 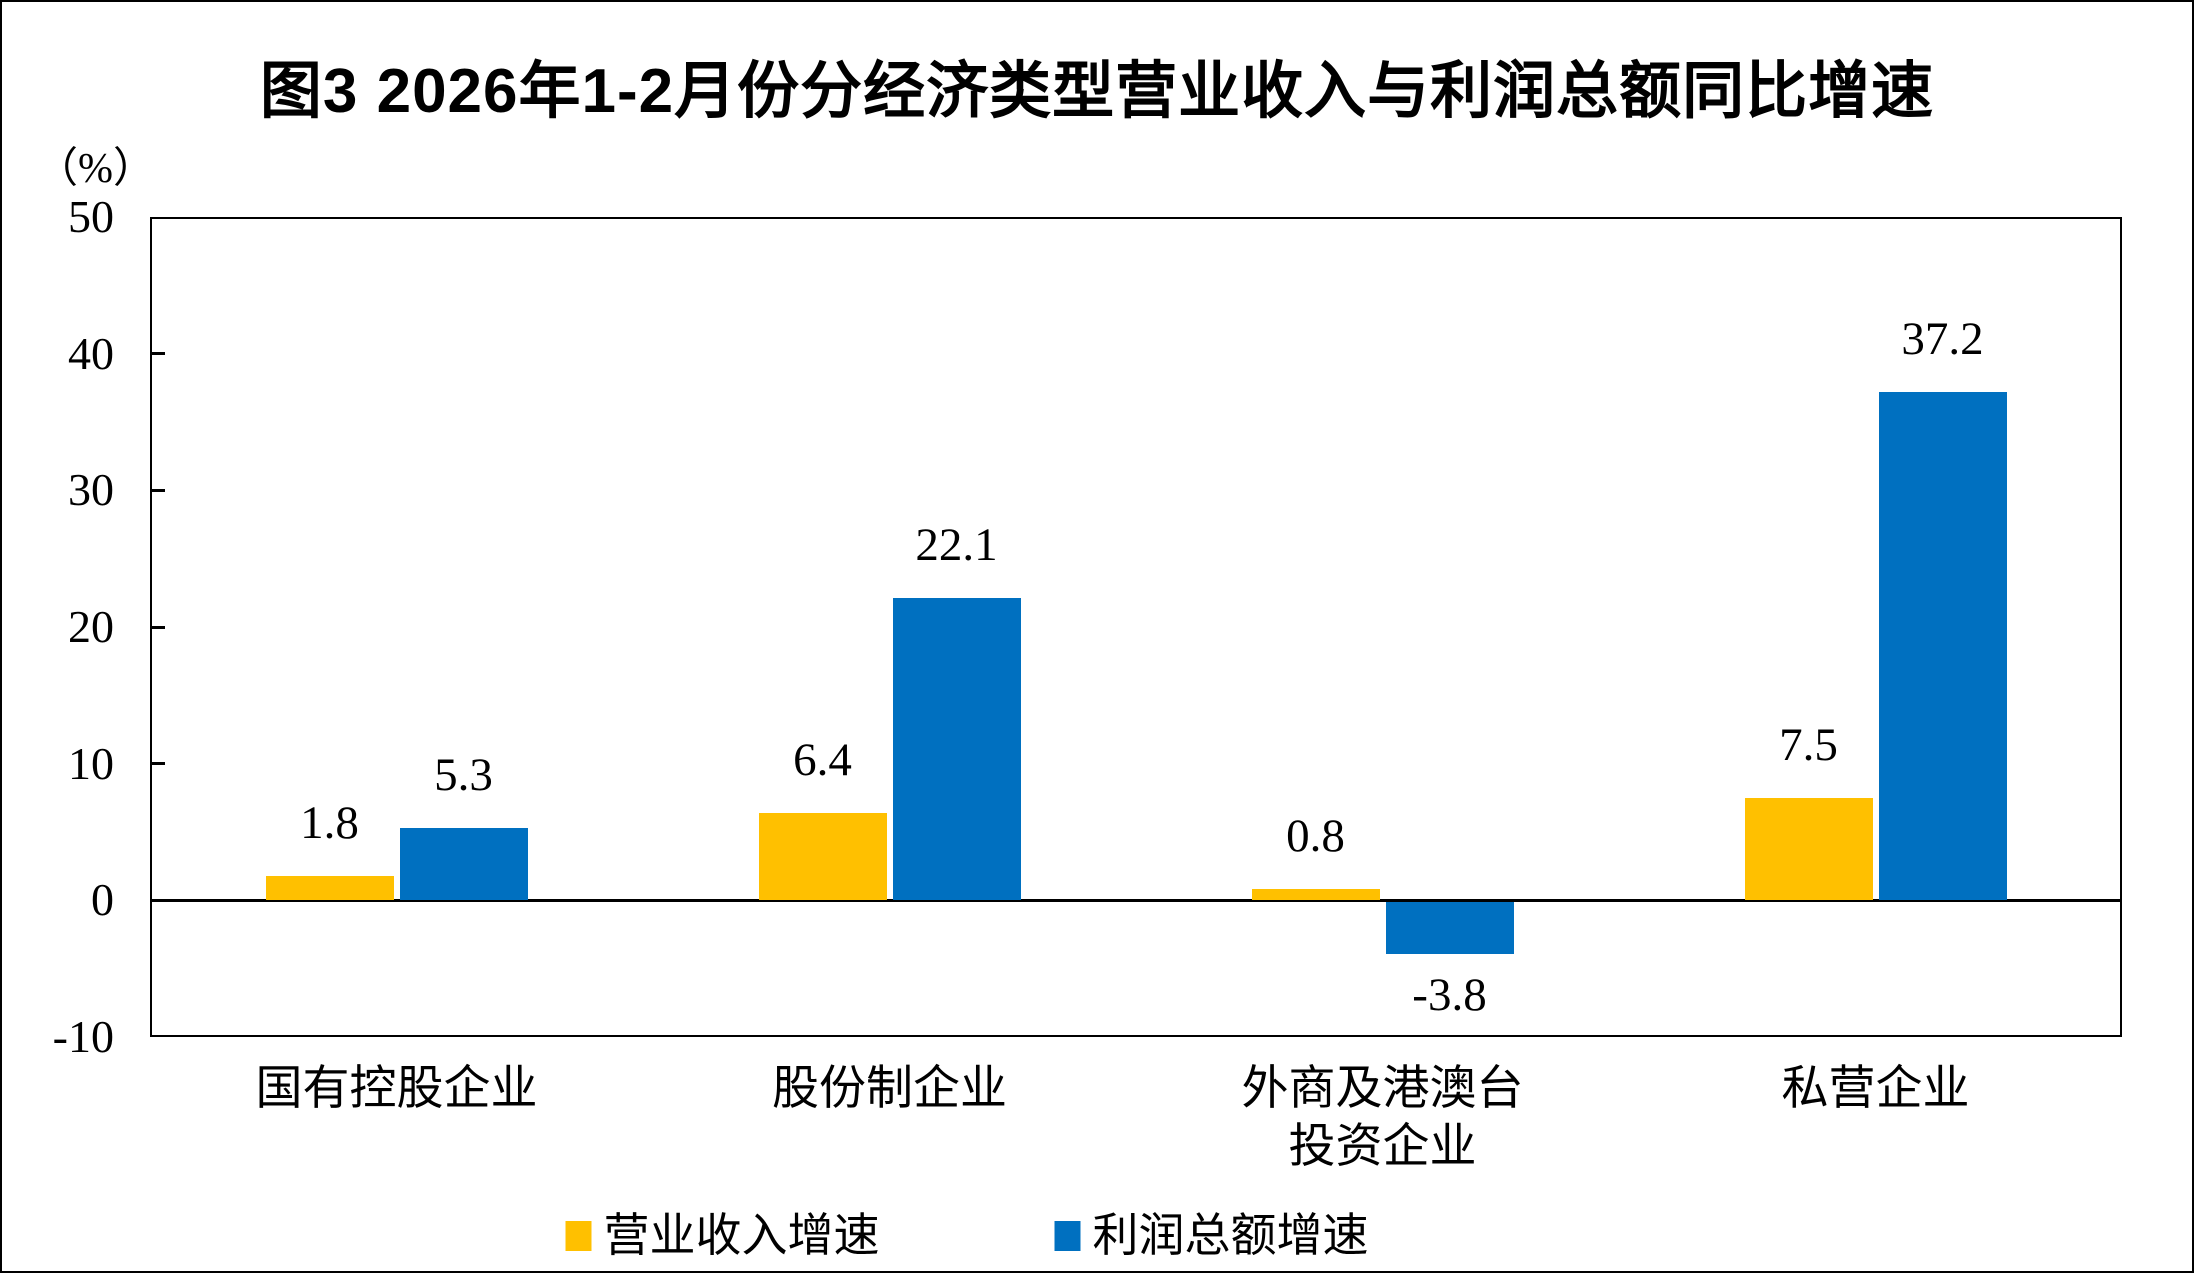 I want to click on bar-value-label: 1.8, so click(x=329, y=822).